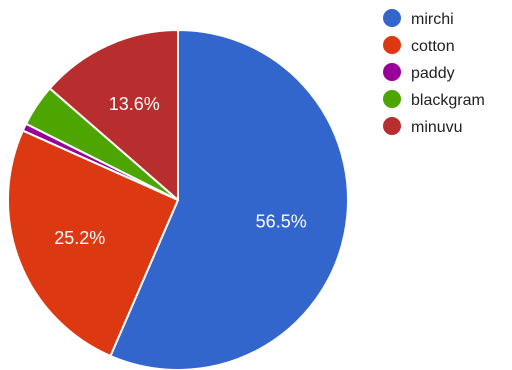  Describe the element at coordinates (392, 126) in the screenshot. I see `legend-swatch-minuvu` at that location.